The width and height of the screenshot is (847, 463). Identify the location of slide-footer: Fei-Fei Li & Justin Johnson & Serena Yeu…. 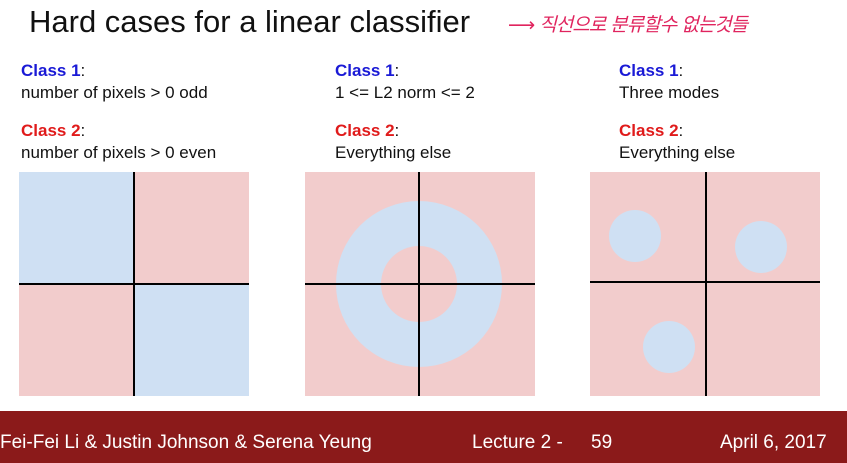
(423, 437).